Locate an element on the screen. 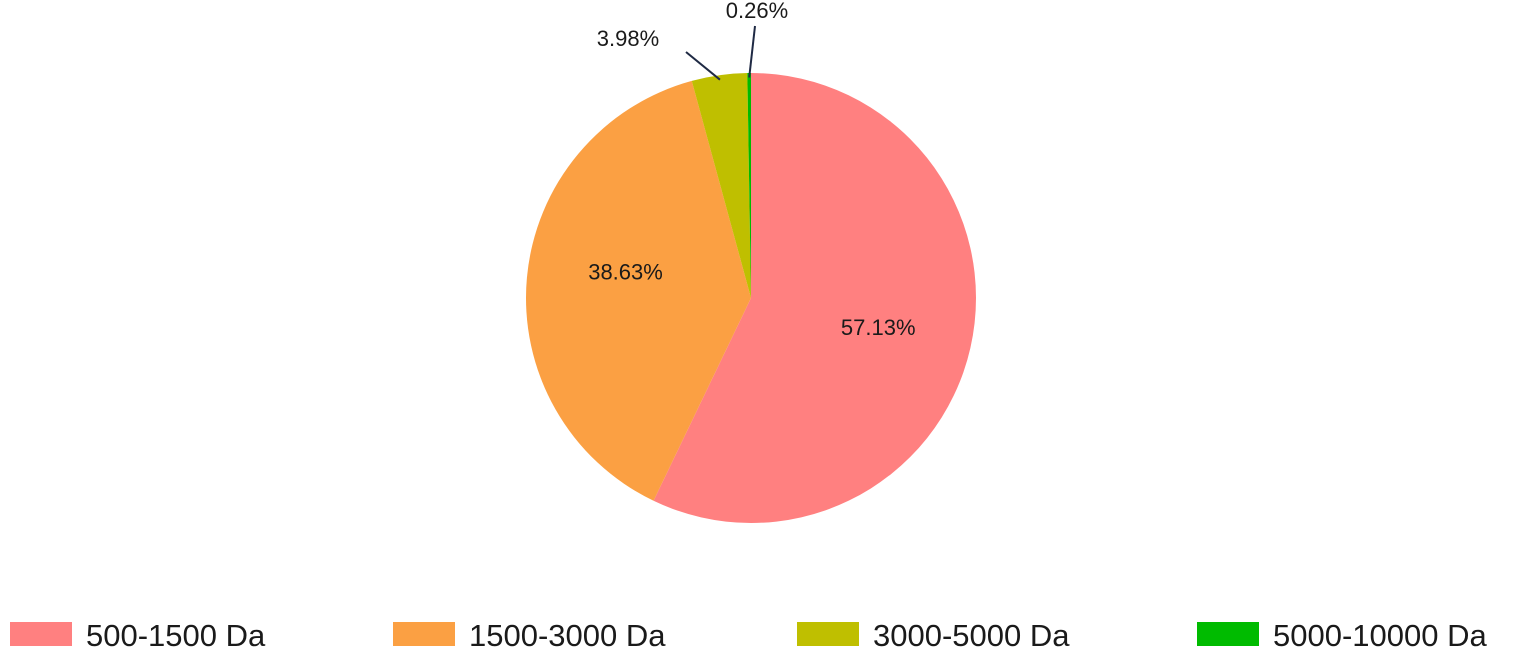 Image resolution: width=1535 pixels, height=667 pixels. legend-label-500-1500-da: 500-1500 Da is located at coordinates (176, 635).